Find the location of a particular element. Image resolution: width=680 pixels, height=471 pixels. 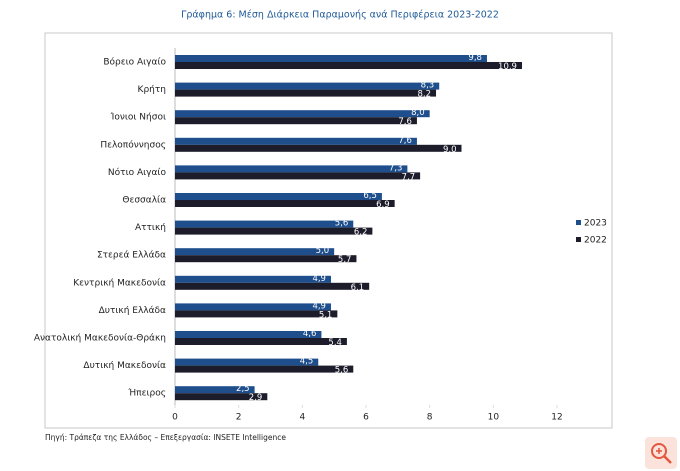

x-tick-label: 2 is located at coordinates (239, 418).